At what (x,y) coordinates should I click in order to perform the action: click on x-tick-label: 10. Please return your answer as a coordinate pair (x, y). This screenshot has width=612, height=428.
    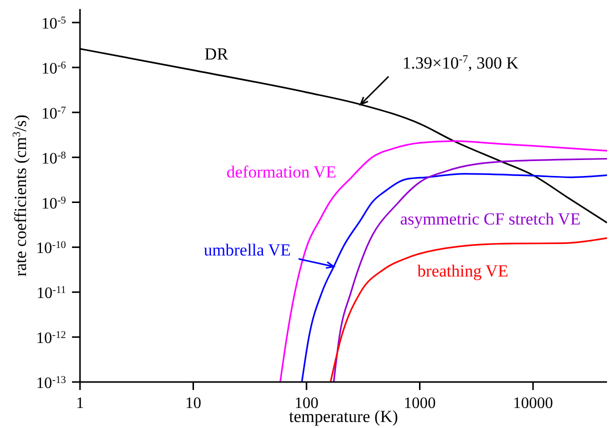
    Looking at the image, I should click on (193, 403).